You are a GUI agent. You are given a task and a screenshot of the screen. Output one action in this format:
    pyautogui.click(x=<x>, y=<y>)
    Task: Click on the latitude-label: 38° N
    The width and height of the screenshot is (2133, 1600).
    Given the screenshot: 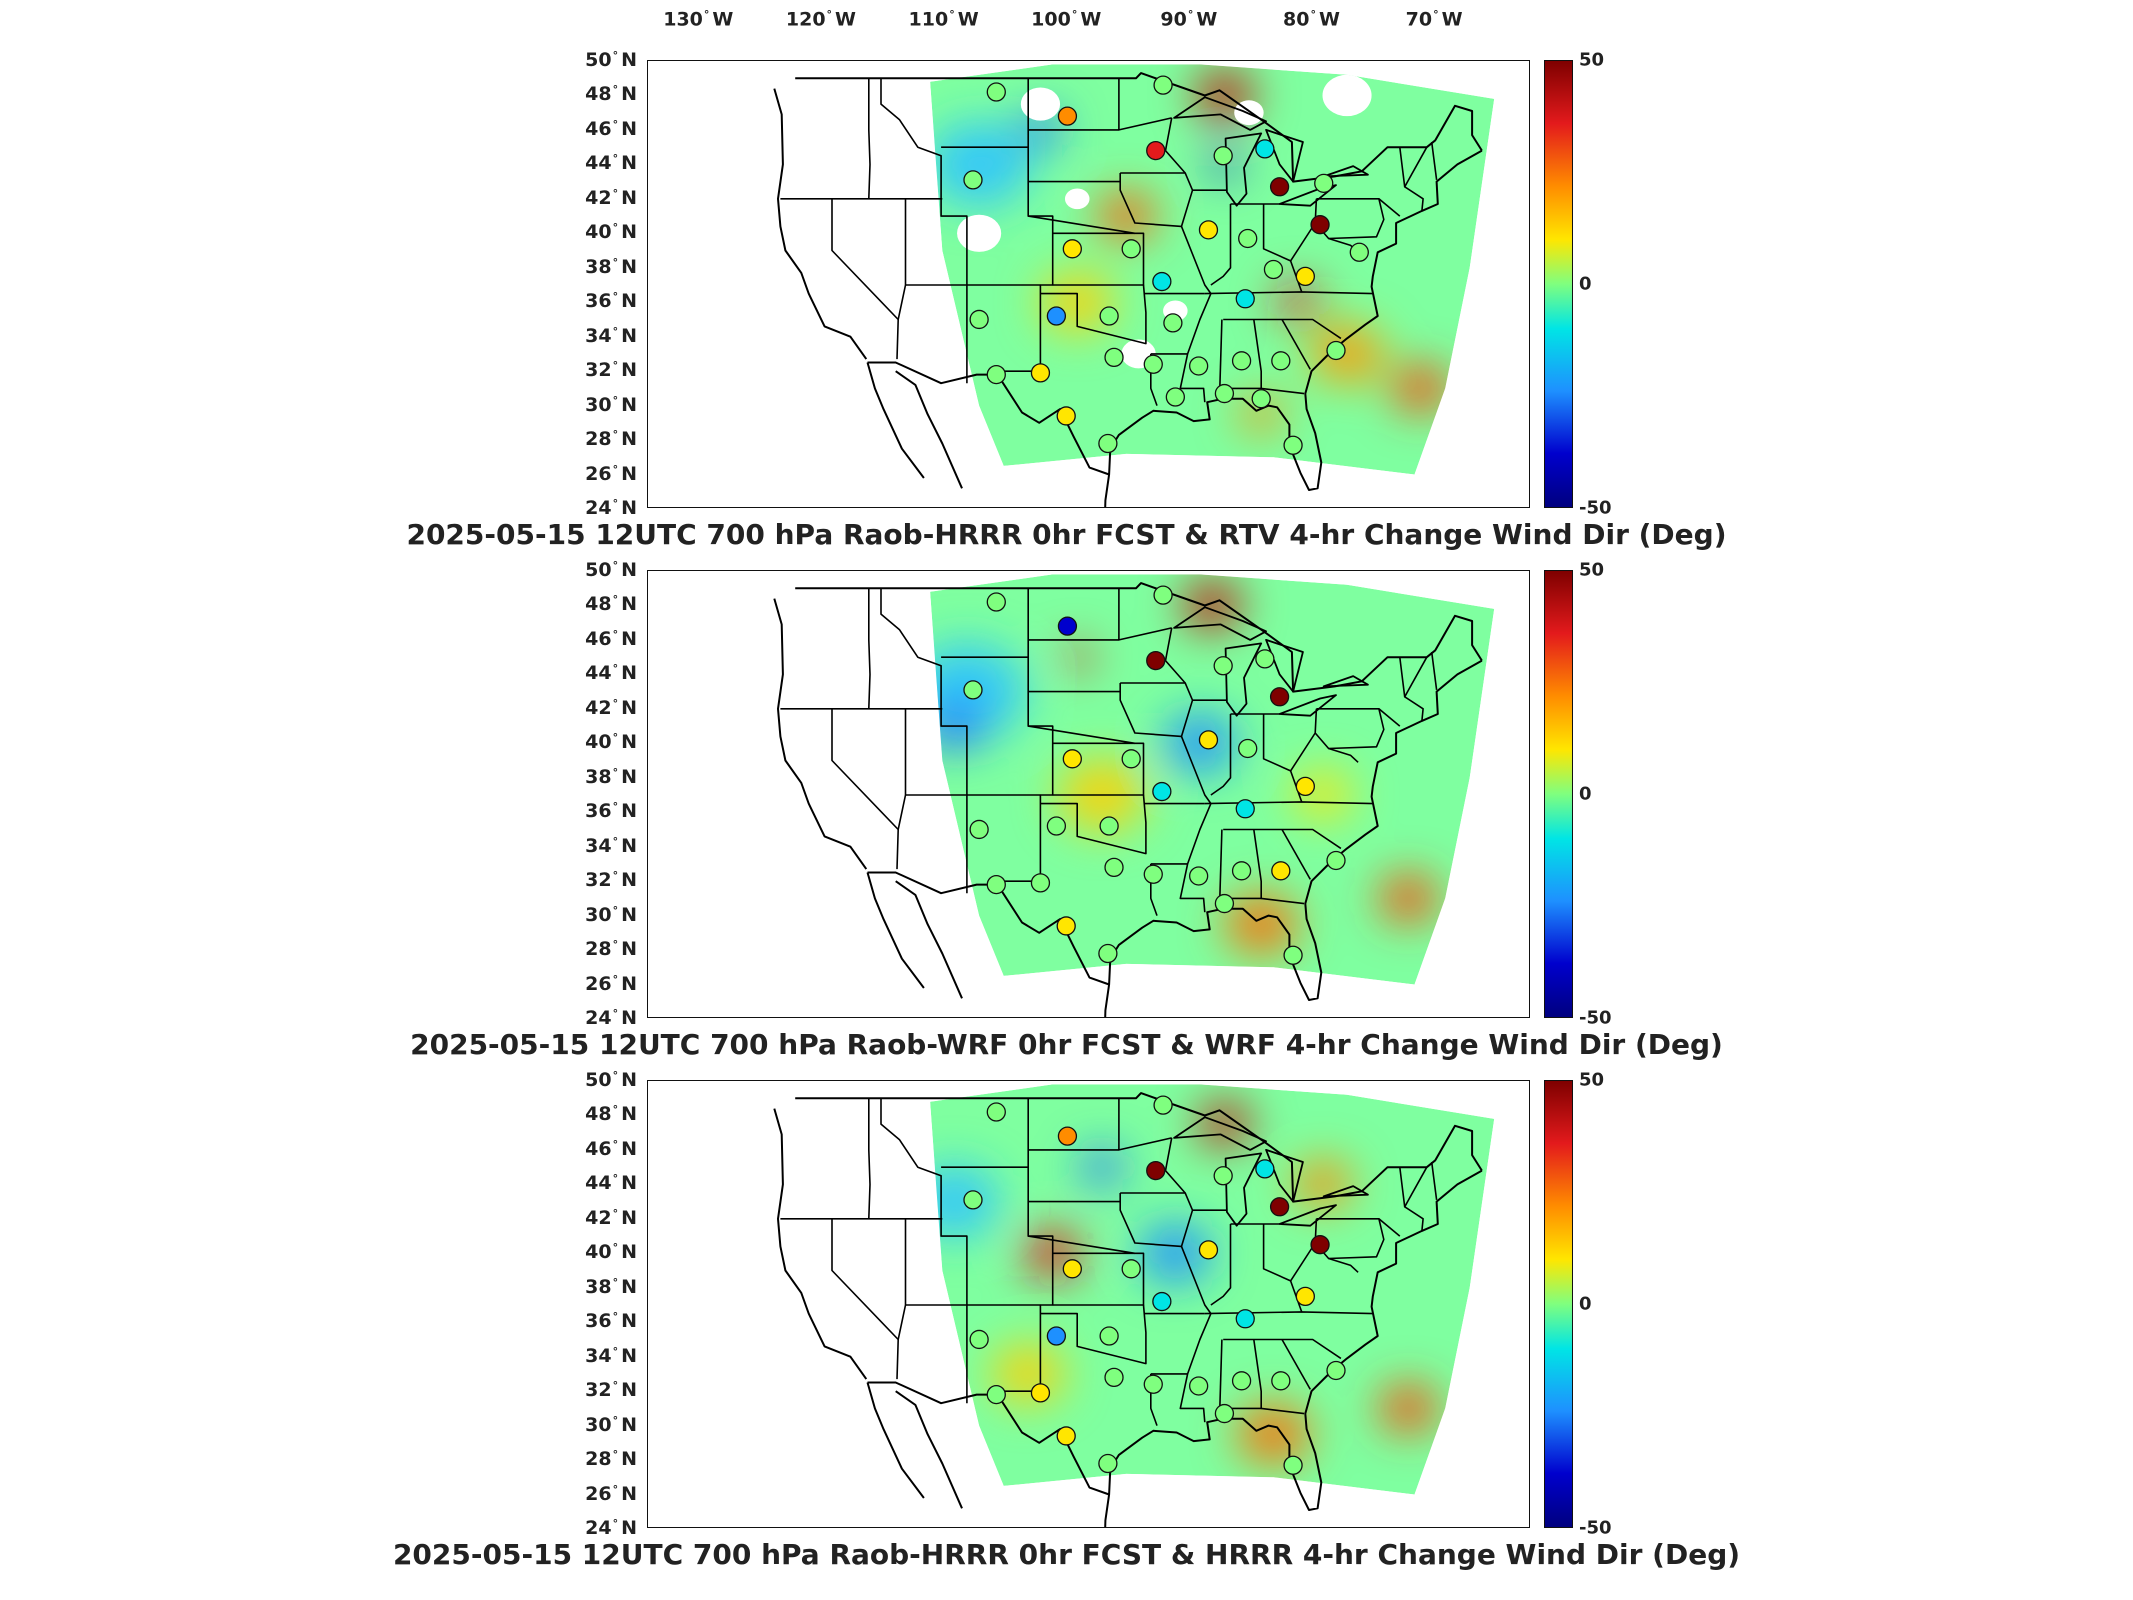 What is the action you would take?
    pyautogui.click(x=611, y=1286)
    